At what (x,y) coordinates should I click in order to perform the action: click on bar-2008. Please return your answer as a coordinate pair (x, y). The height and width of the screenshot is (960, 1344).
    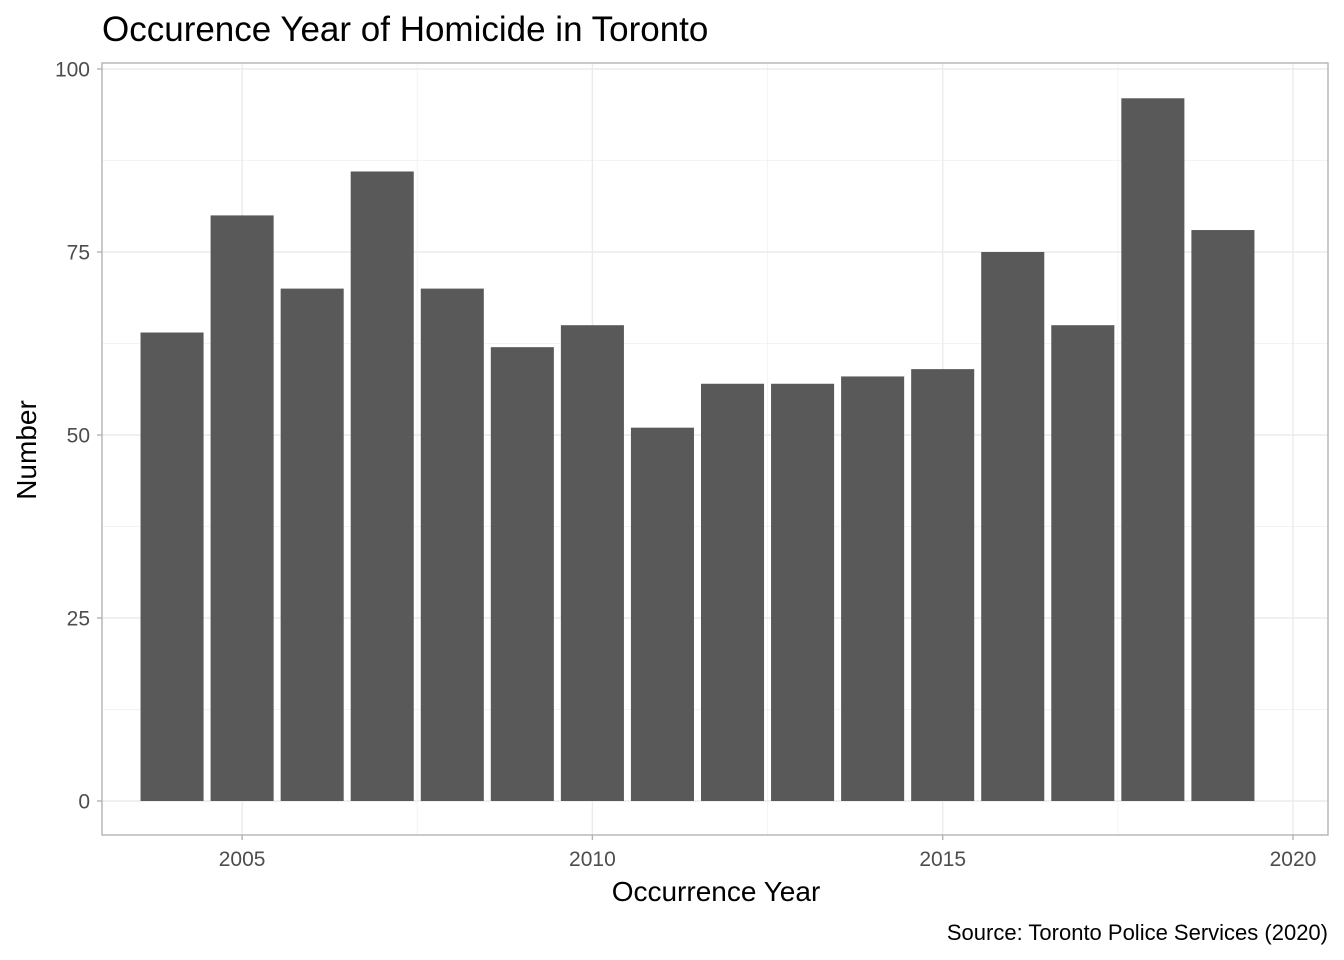
    Looking at the image, I should click on (452, 545).